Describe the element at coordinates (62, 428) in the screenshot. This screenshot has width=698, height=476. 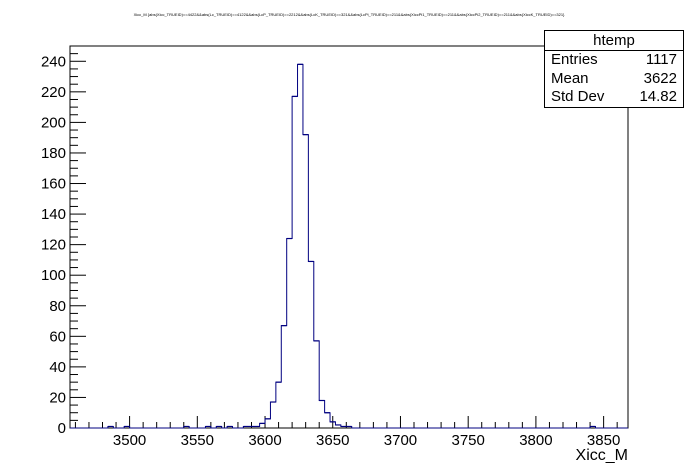
I see `y-tick-label: 0` at that location.